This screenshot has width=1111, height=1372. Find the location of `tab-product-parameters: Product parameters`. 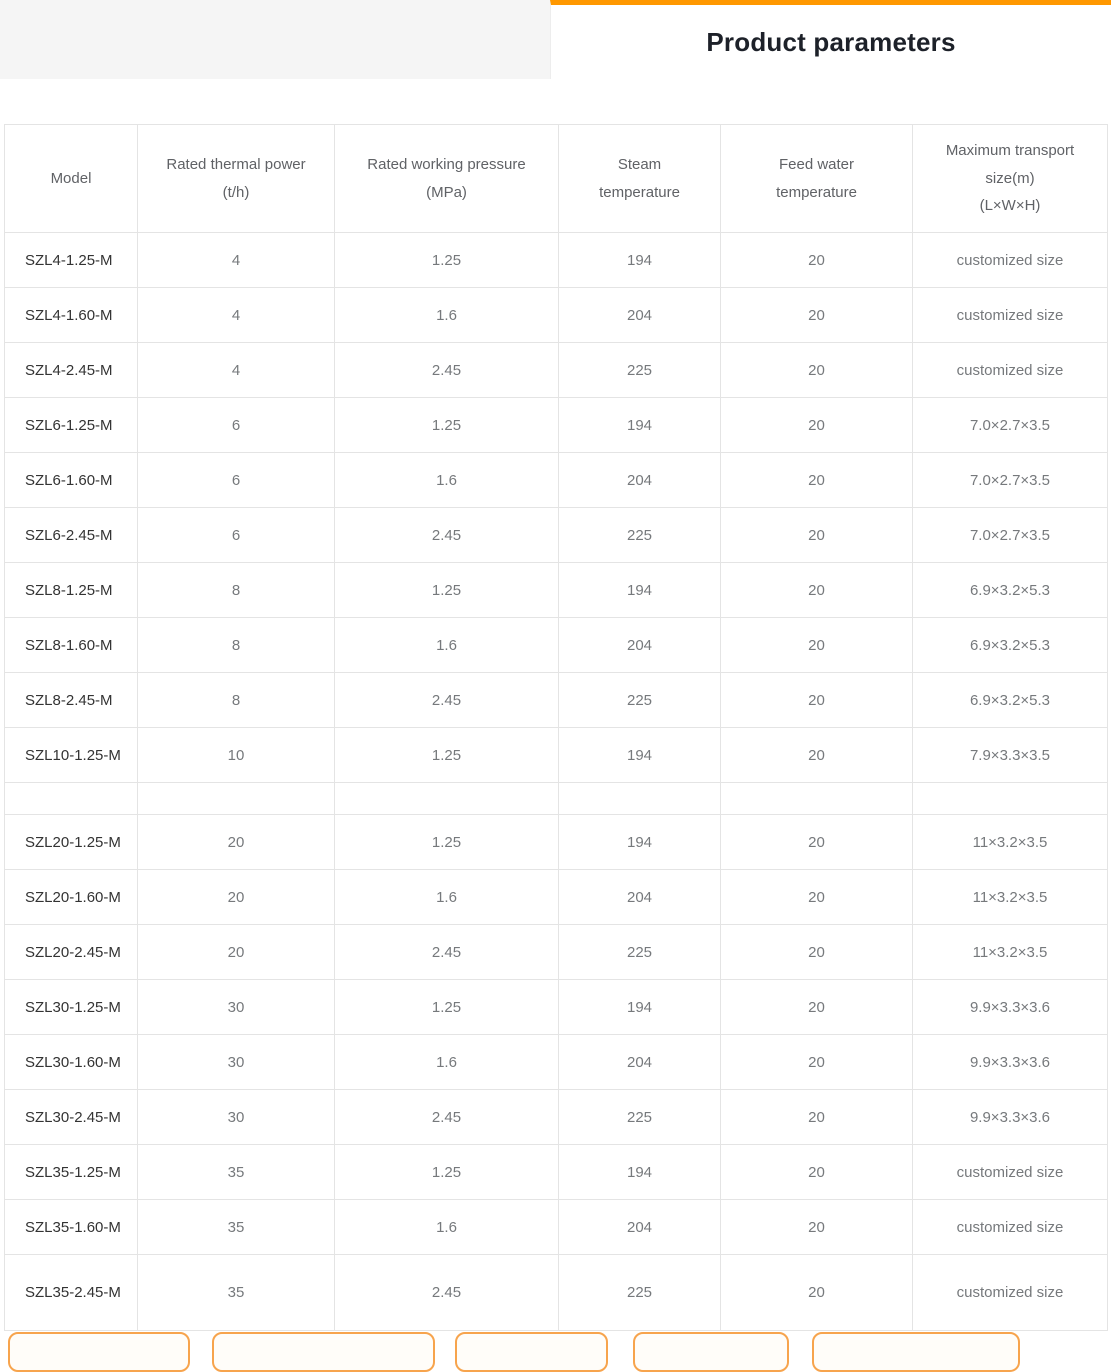

tab-product-parameters: Product parameters is located at coordinates (830, 39).